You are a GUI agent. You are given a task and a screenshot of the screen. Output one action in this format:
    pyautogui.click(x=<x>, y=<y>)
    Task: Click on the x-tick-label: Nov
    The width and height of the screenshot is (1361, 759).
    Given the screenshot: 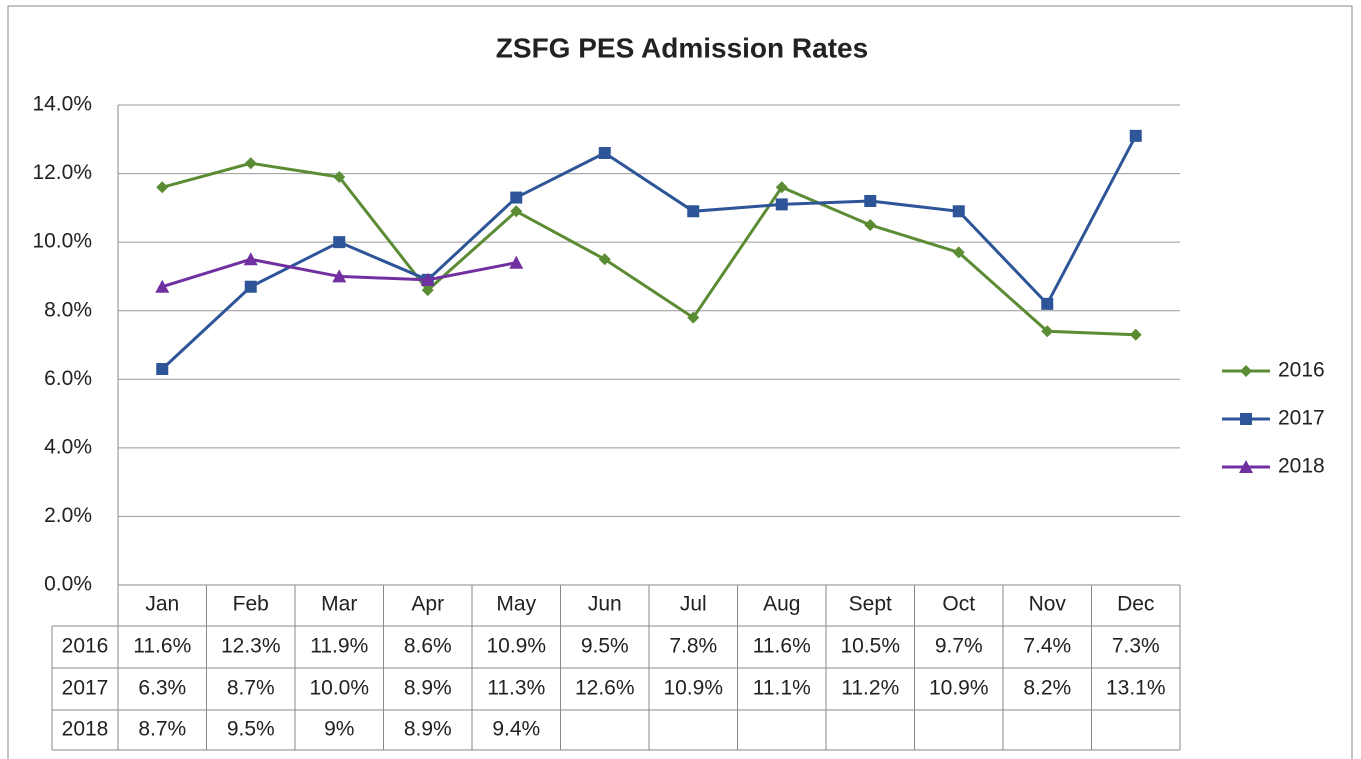 What is the action you would take?
    pyautogui.click(x=1048, y=604)
    